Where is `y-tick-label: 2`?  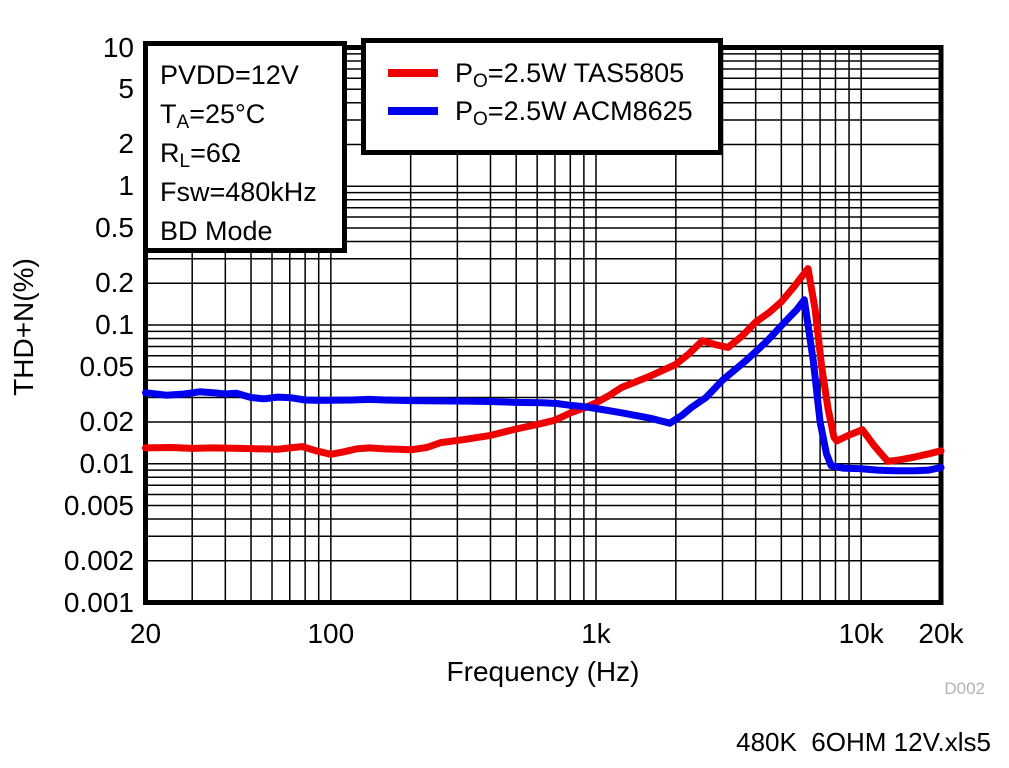
y-tick-label: 2 is located at coordinates (126, 144).